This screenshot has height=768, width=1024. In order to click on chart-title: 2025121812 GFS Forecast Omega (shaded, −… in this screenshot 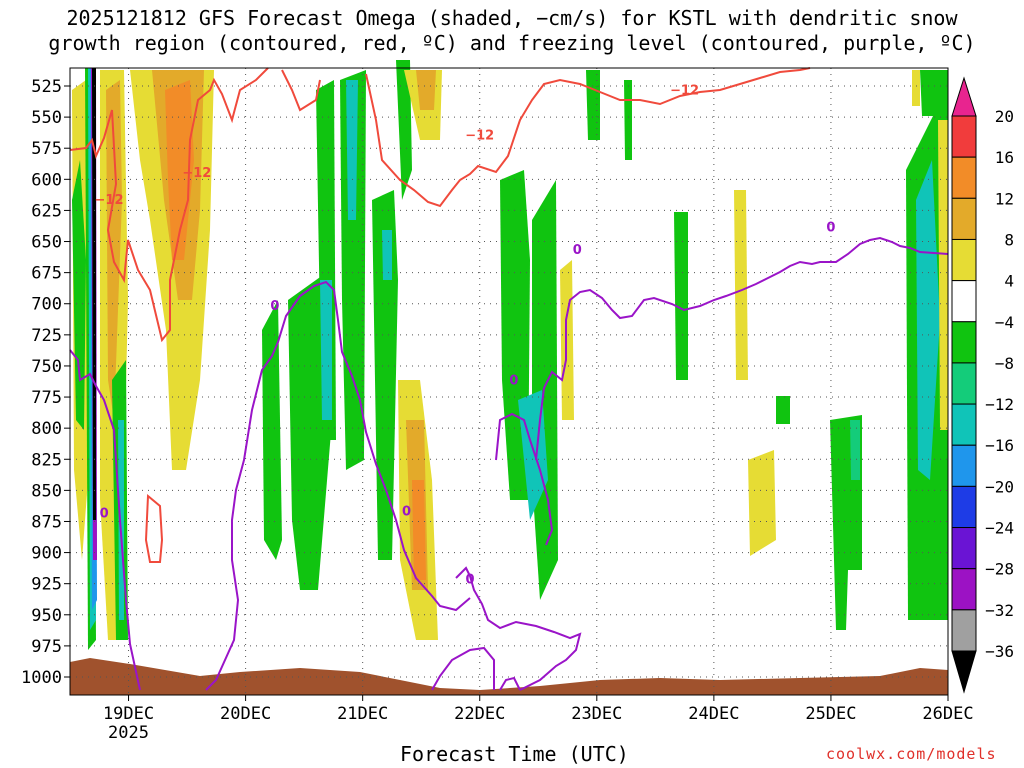, I will do `click(512, 31)`.